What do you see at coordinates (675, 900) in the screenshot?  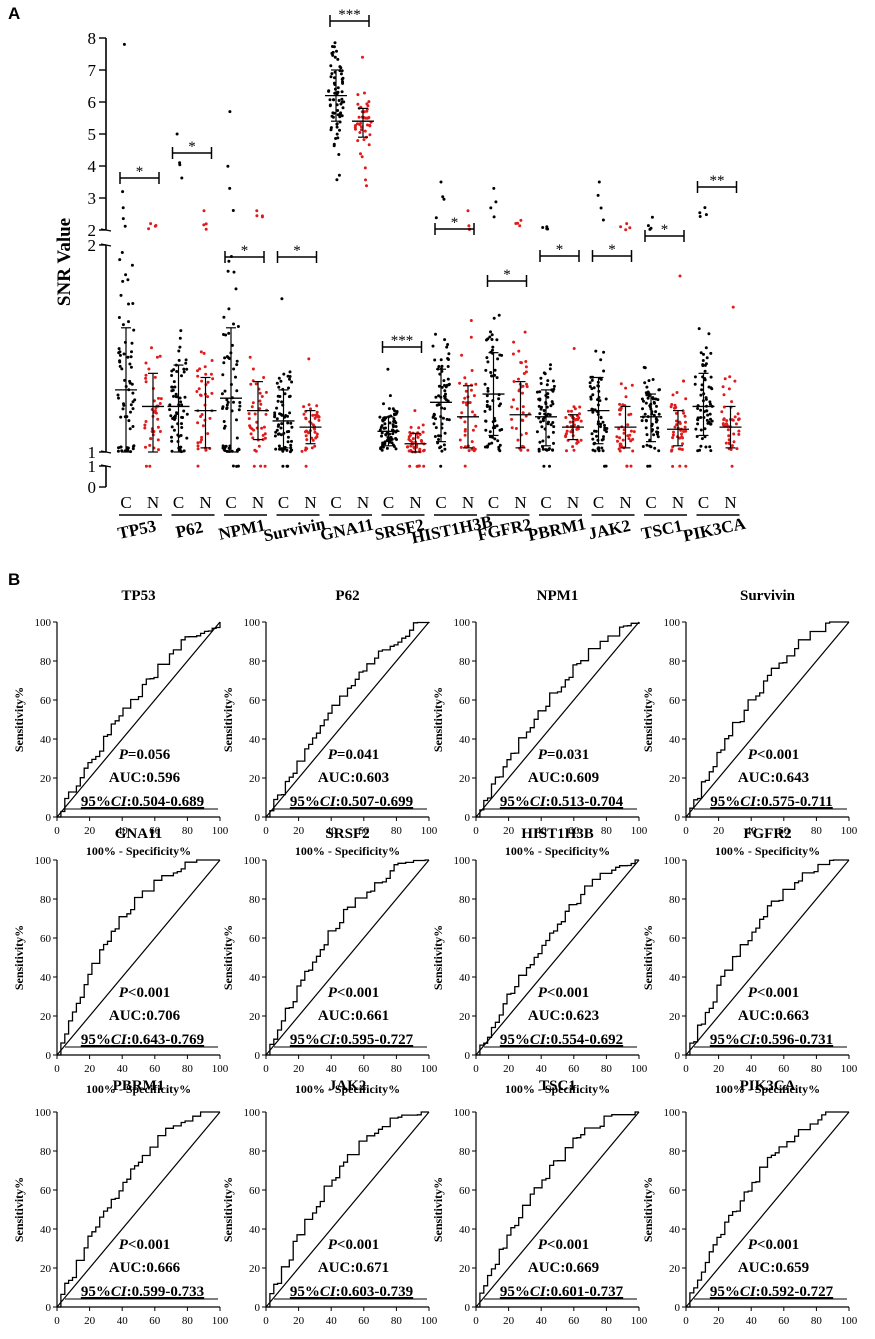 I see `roc-y-tick-label: 80` at bounding box center [675, 900].